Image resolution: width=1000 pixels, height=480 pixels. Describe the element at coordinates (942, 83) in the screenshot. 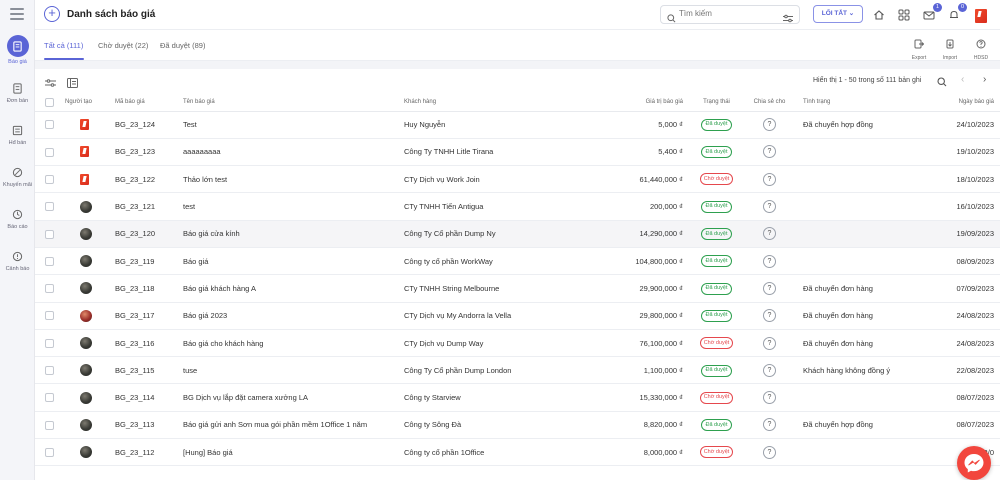

I see `table-search-icon` at that location.